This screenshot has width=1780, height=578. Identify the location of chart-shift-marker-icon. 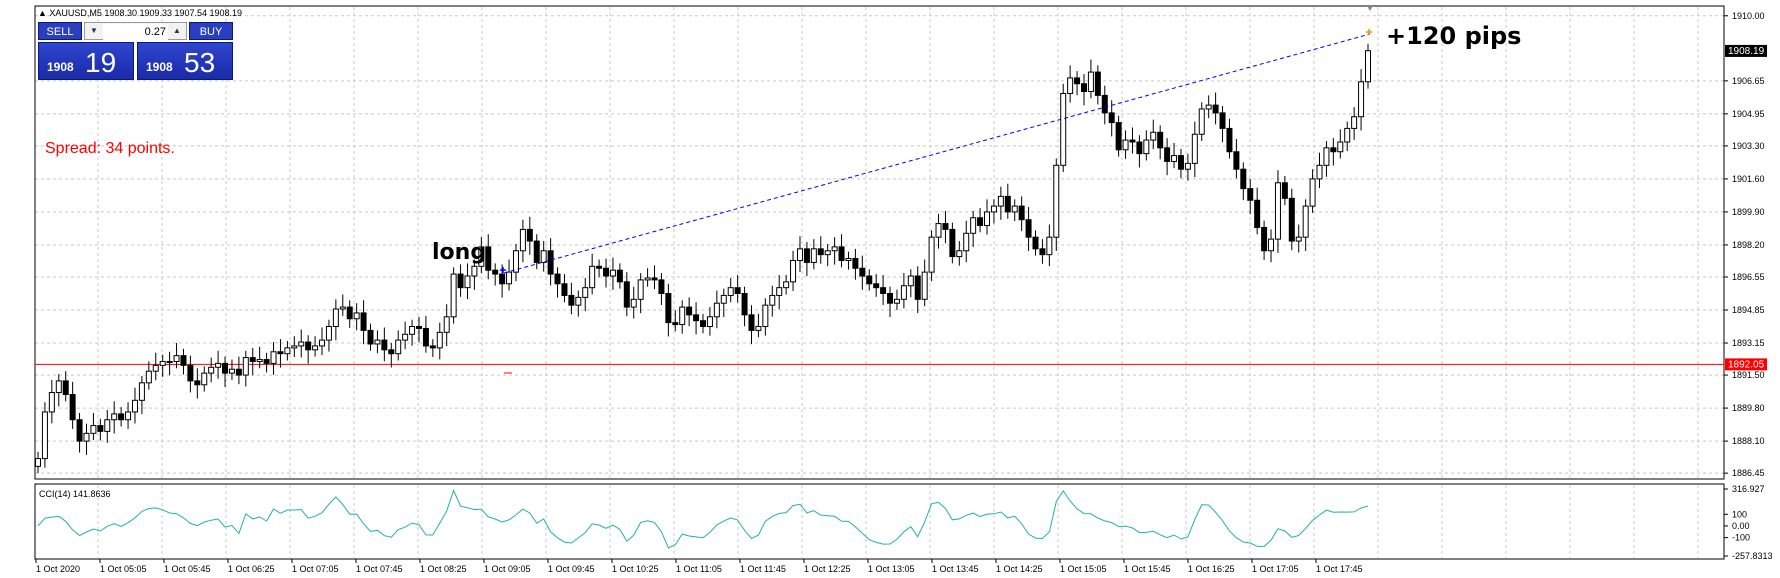
(1370, 8).